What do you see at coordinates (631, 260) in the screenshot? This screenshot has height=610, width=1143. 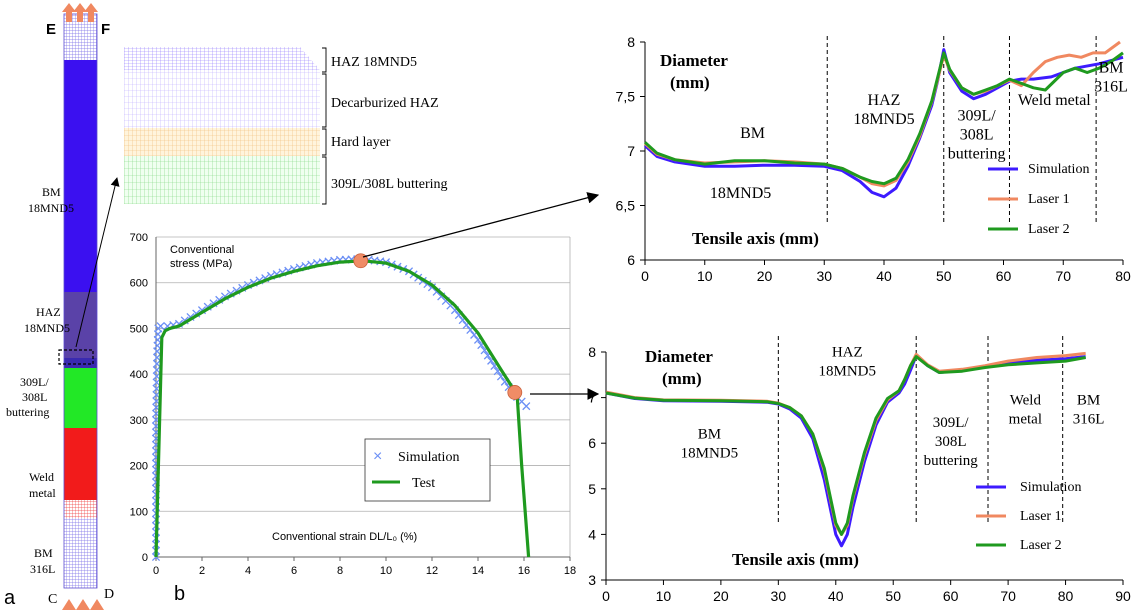 I see `t-ytick-label: 6` at bounding box center [631, 260].